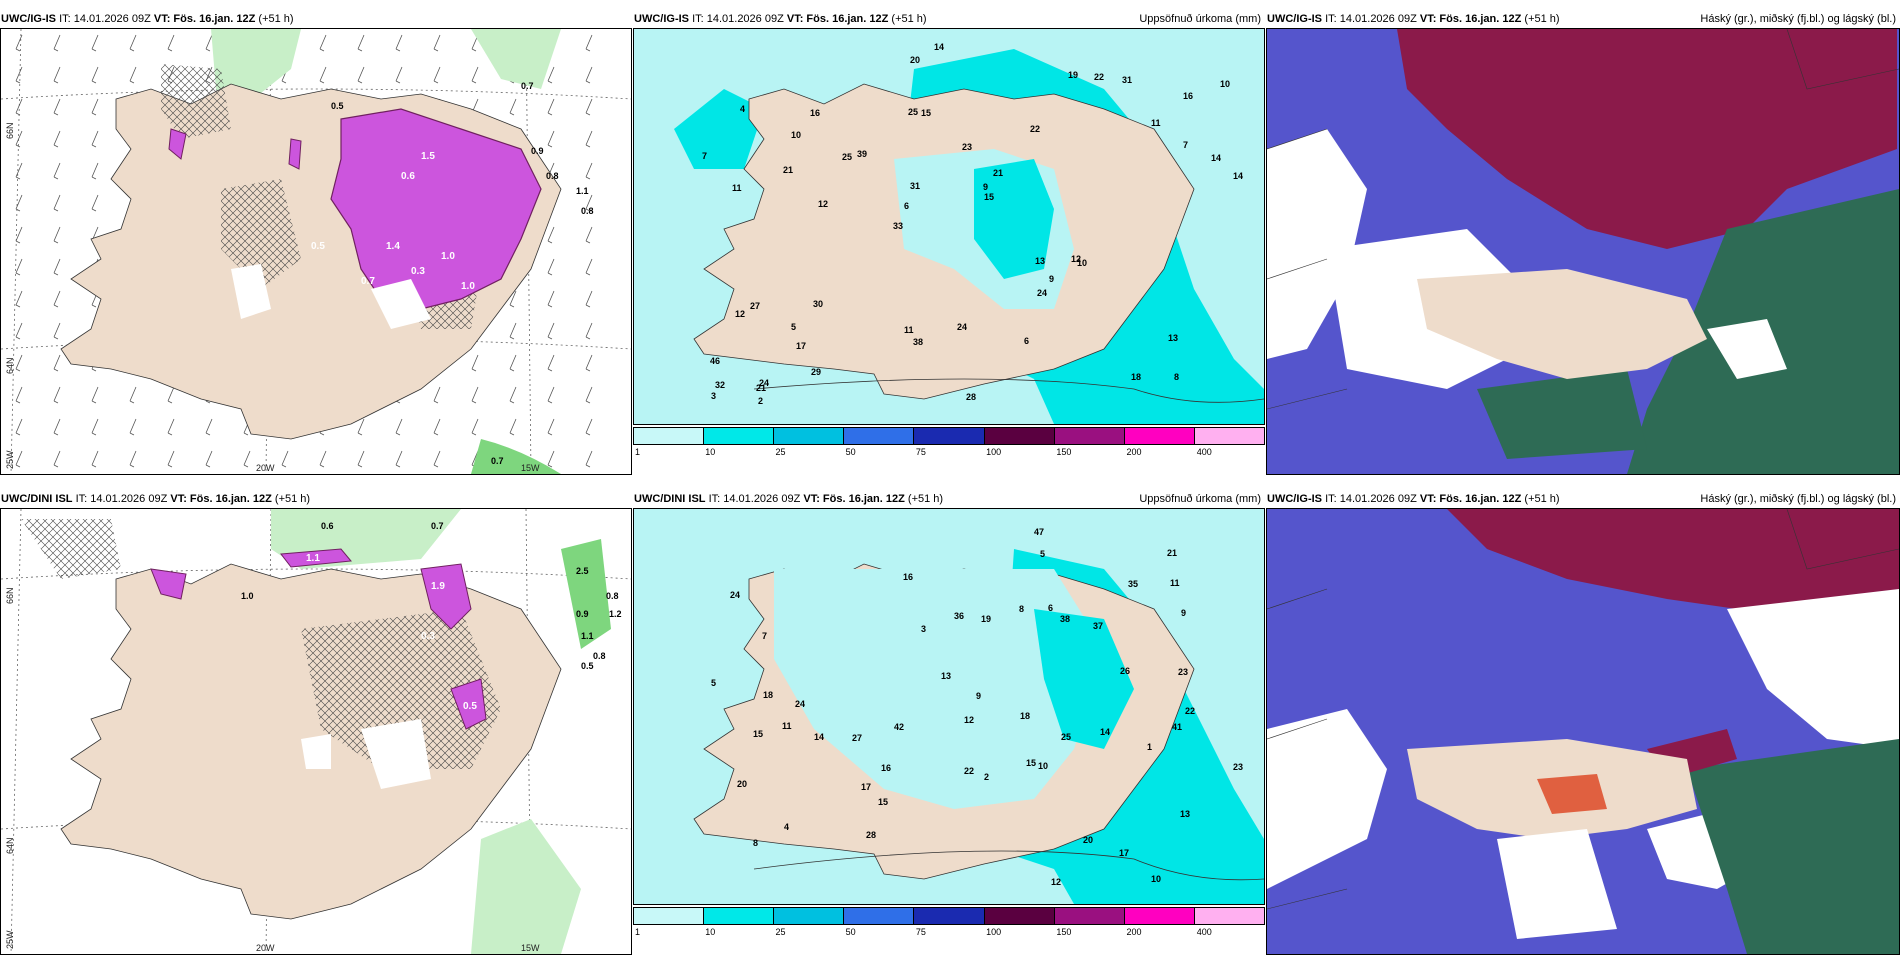 Image resolution: width=1900 pixels, height=955 pixels. What do you see at coordinates (1200, 499) in the screenshot?
I see `map-title: Uppsöfnuð úrkoma (mm)` at bounding box center [1200, 499].